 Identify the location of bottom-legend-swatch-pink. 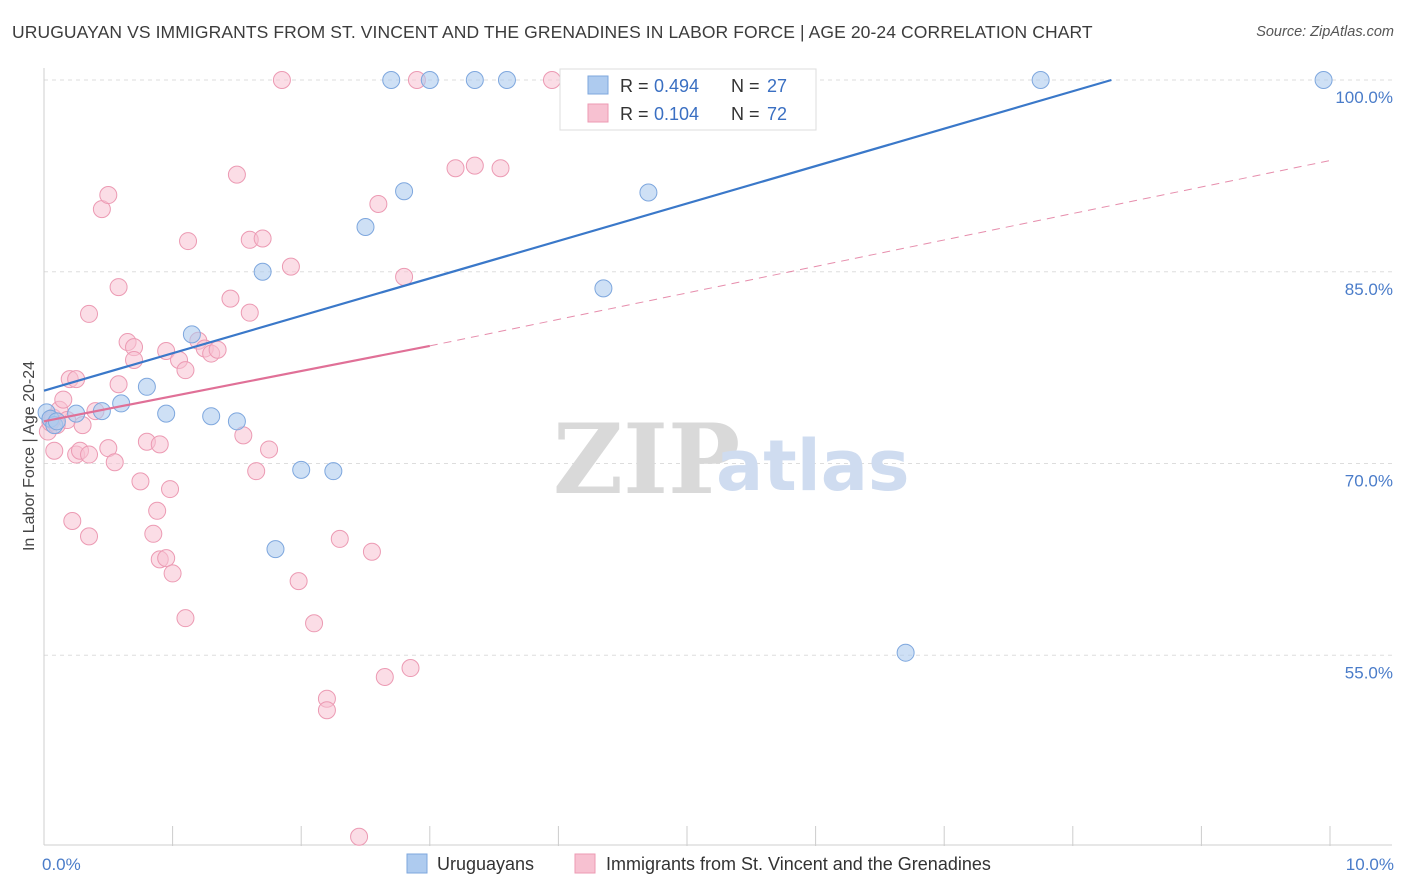
(585, 863).